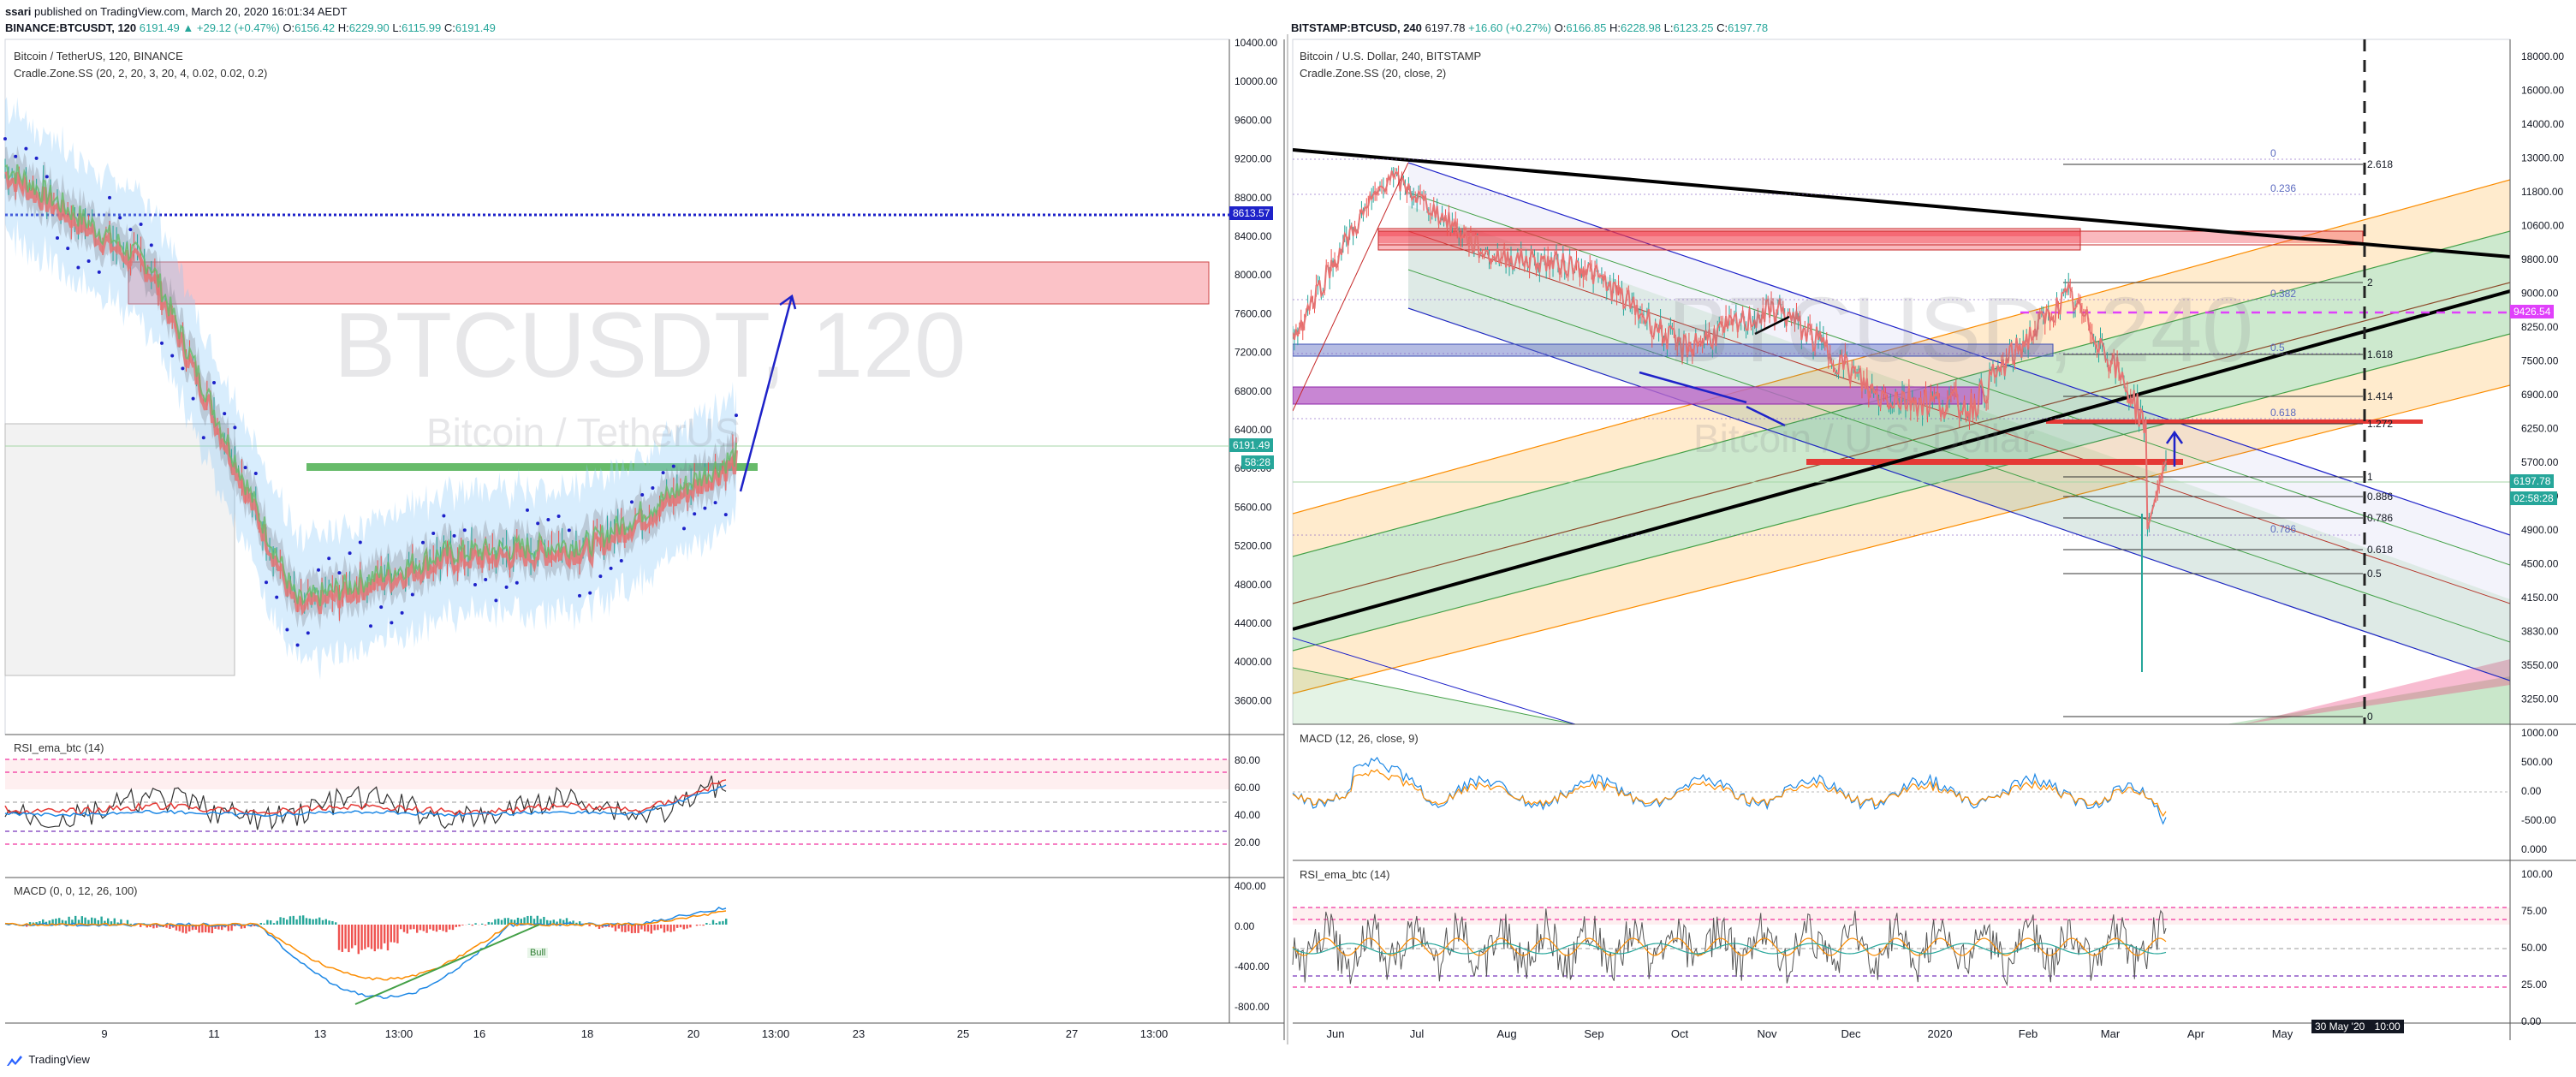 Image resolution: width=2576 pixels, height=1077 pixels. Describe the element at coordinates (2111, 1033) in the screenshot. I see `right-time-tick: Mar` at that location.